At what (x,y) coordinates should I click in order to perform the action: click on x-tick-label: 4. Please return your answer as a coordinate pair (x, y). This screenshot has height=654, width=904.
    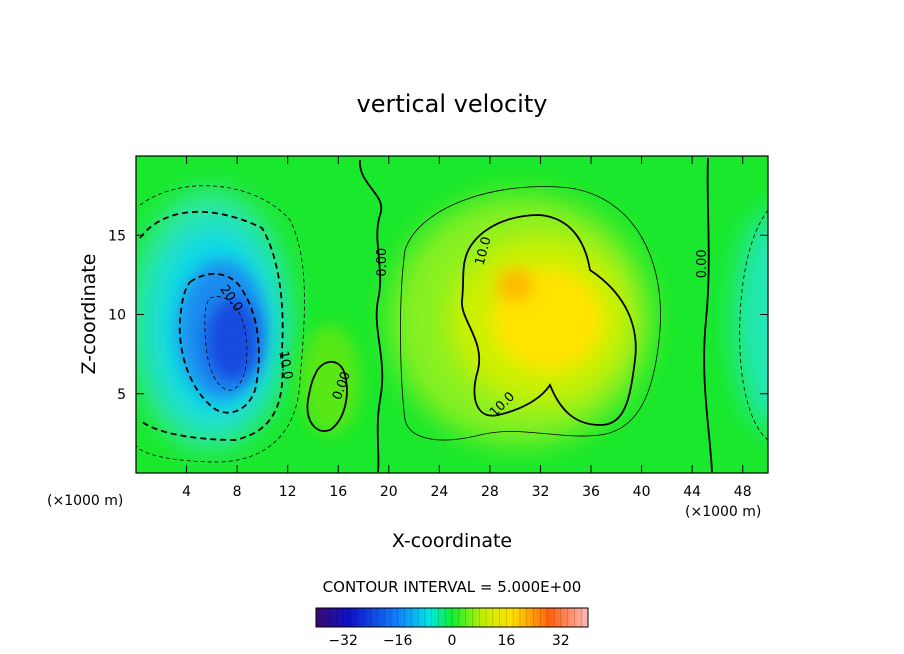
    Looking at the image, I should click on (186, 492).